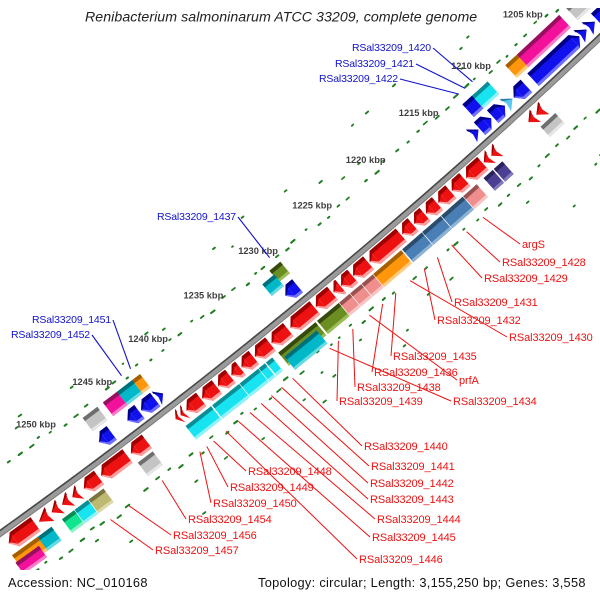  I want to click on svg-text: RSal33209_1452, so click(50, 335).